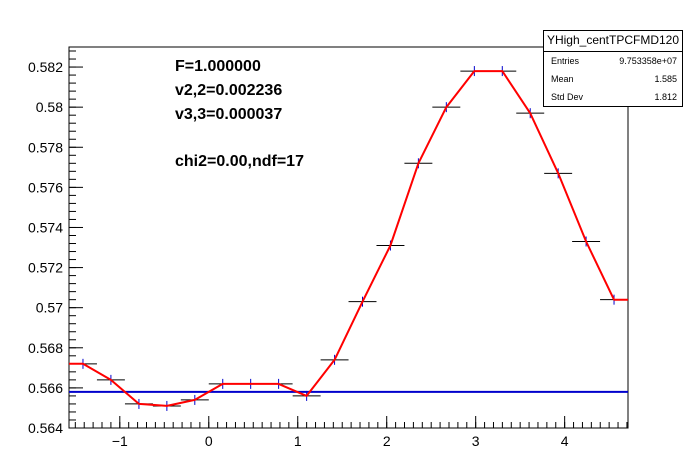 This screenshot has height=476, width=698. What do you see at coordinates (45, 388) in the screenshot?
I see `y-tick-label: 0.566` at bounding box center [45, 388].